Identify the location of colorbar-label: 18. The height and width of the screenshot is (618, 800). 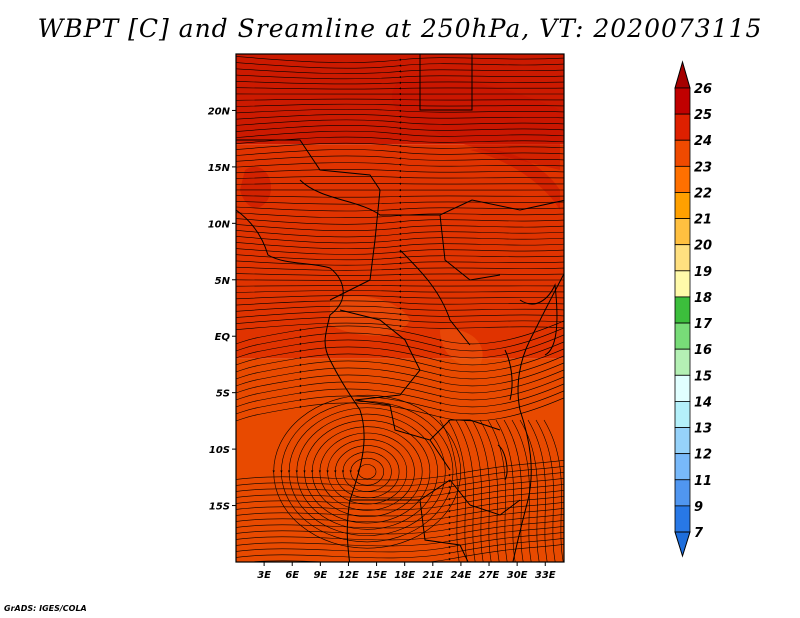
(703, 298).